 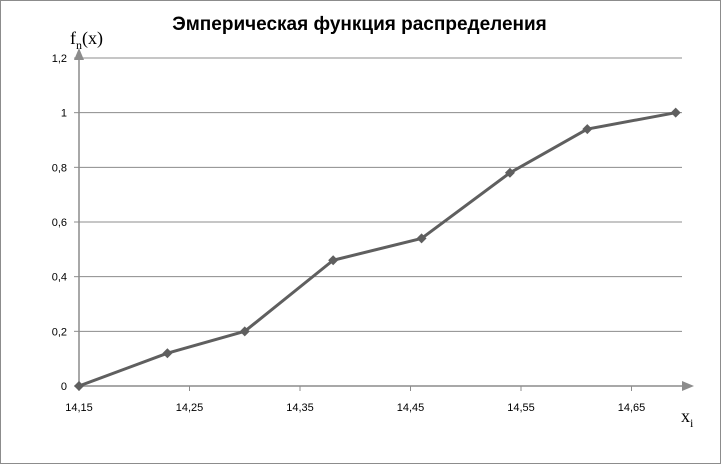 I want to click on y-tick-label: 0,2, so click(x=59, y=332).